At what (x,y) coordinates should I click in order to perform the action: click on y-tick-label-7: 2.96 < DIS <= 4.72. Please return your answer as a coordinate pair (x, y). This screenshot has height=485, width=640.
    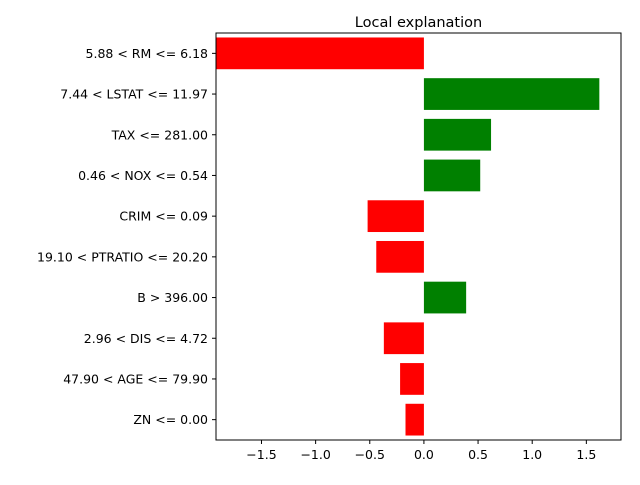
    Looking at the image, I should click on (146, 338).